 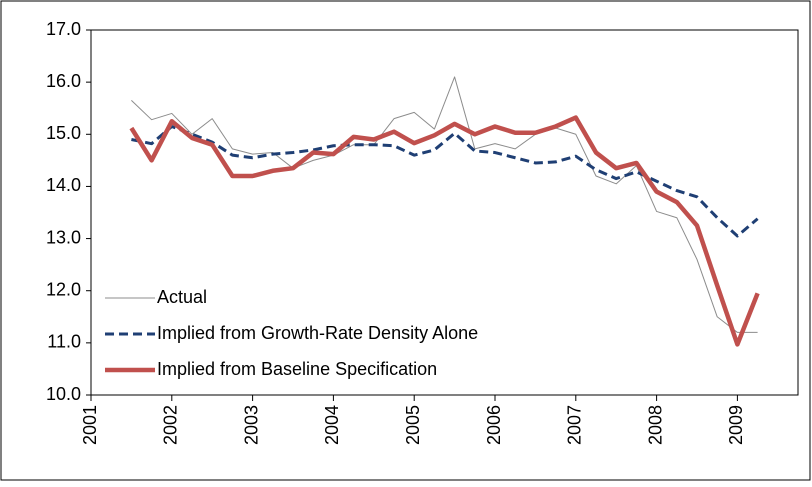 What do you see at coordinates (317, 333) in the screenshot?
I see `legend-label: Implied from Growth-Rate Density Alone` at bounding box center [317, 333].